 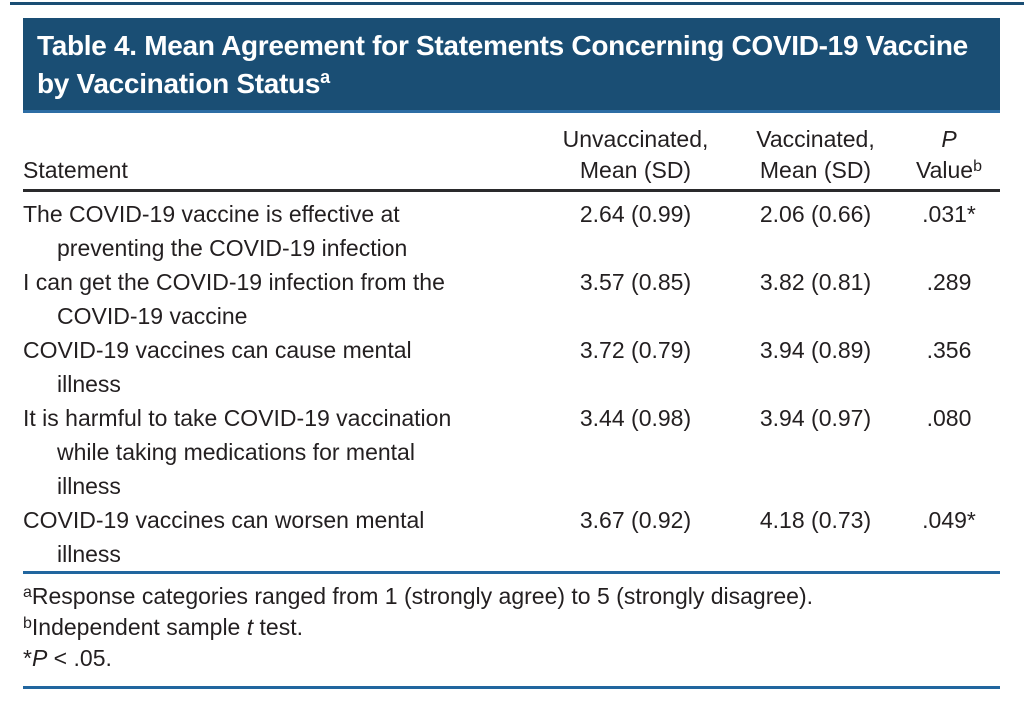 What do you see at coordinates (511, 190) in the screenshot?
I see `header-divider` at bounding box center [511, 190].